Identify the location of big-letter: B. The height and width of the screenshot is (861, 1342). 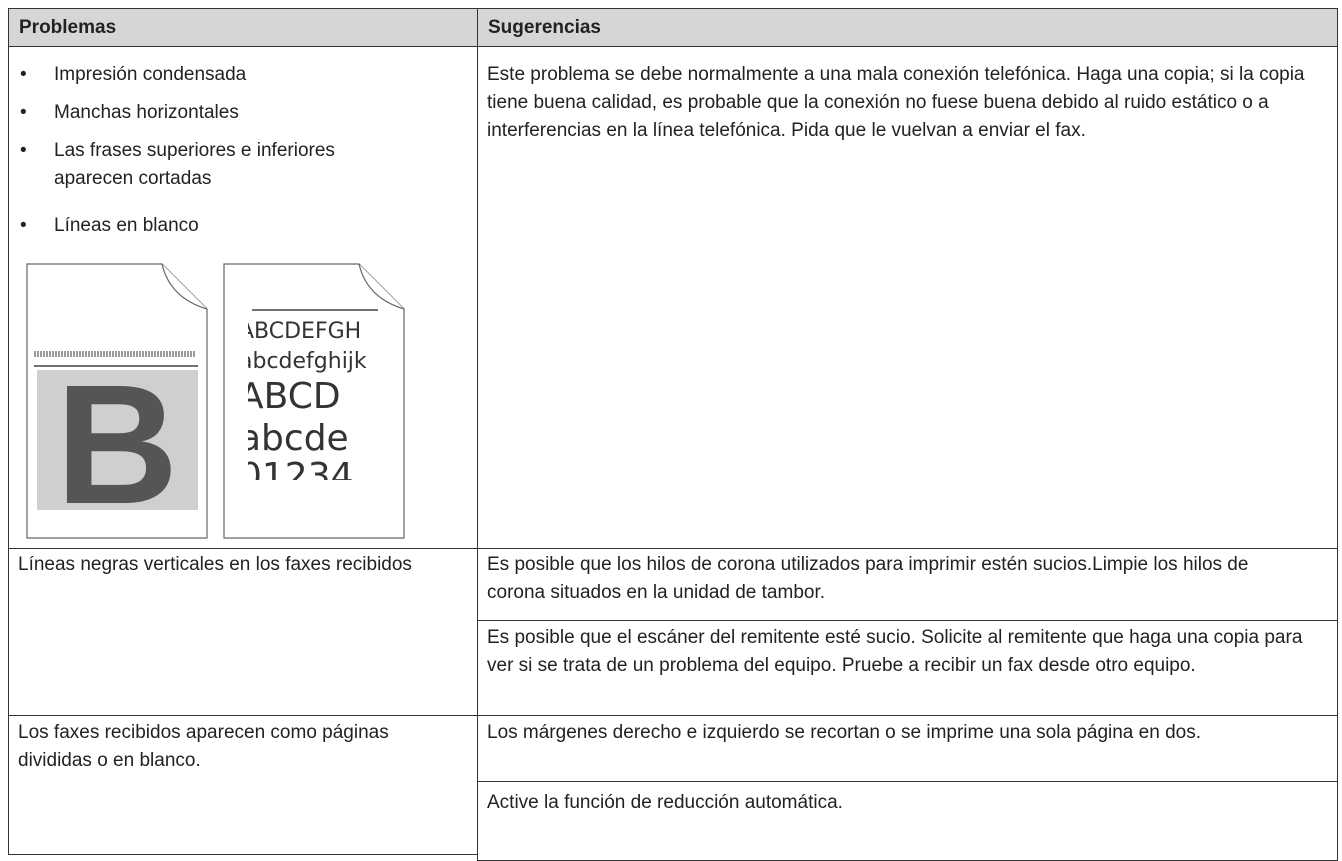
(117, 445).